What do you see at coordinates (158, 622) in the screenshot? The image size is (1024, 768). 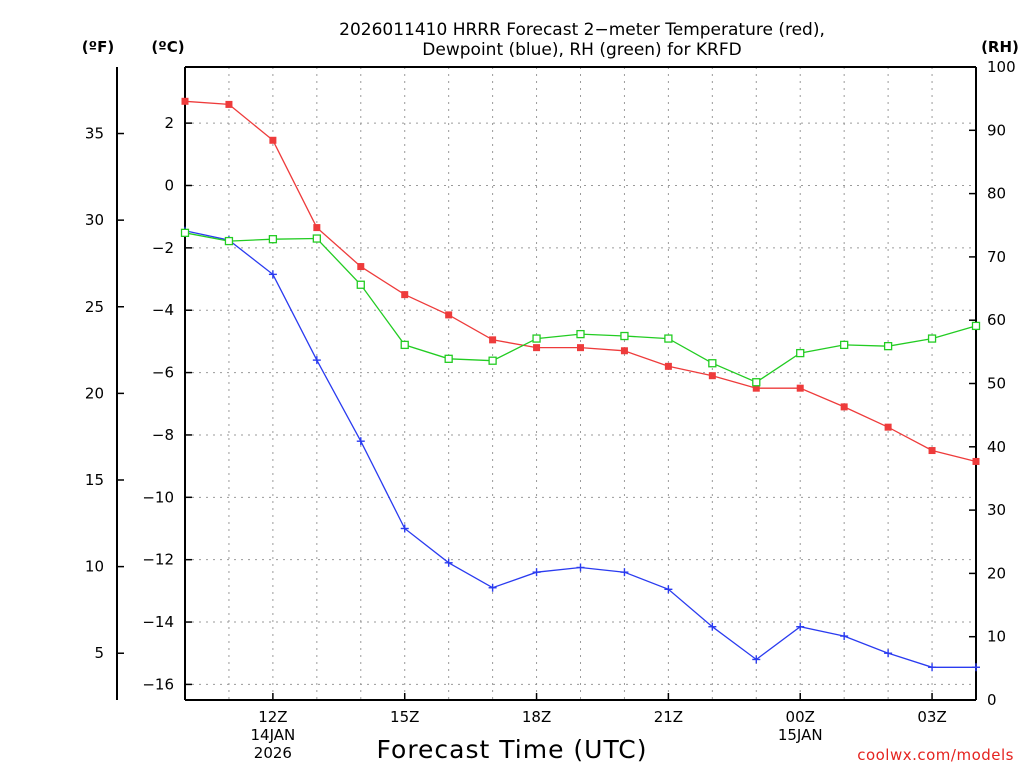 I see `celsius-tick-label: −14` at bounding box center [158, 622].